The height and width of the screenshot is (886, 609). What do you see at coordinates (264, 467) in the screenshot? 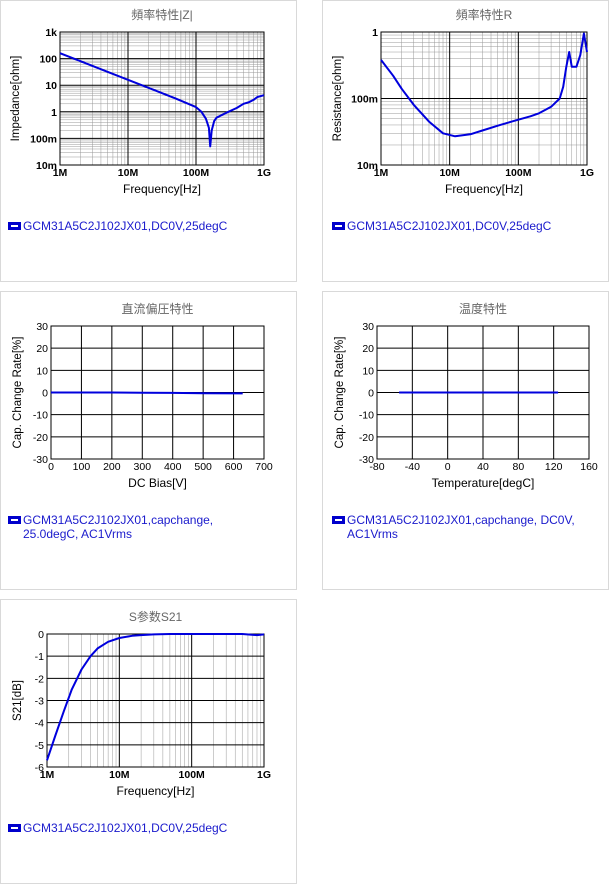
I see `x-tick-label: 700` at bounding box center [264, 467].